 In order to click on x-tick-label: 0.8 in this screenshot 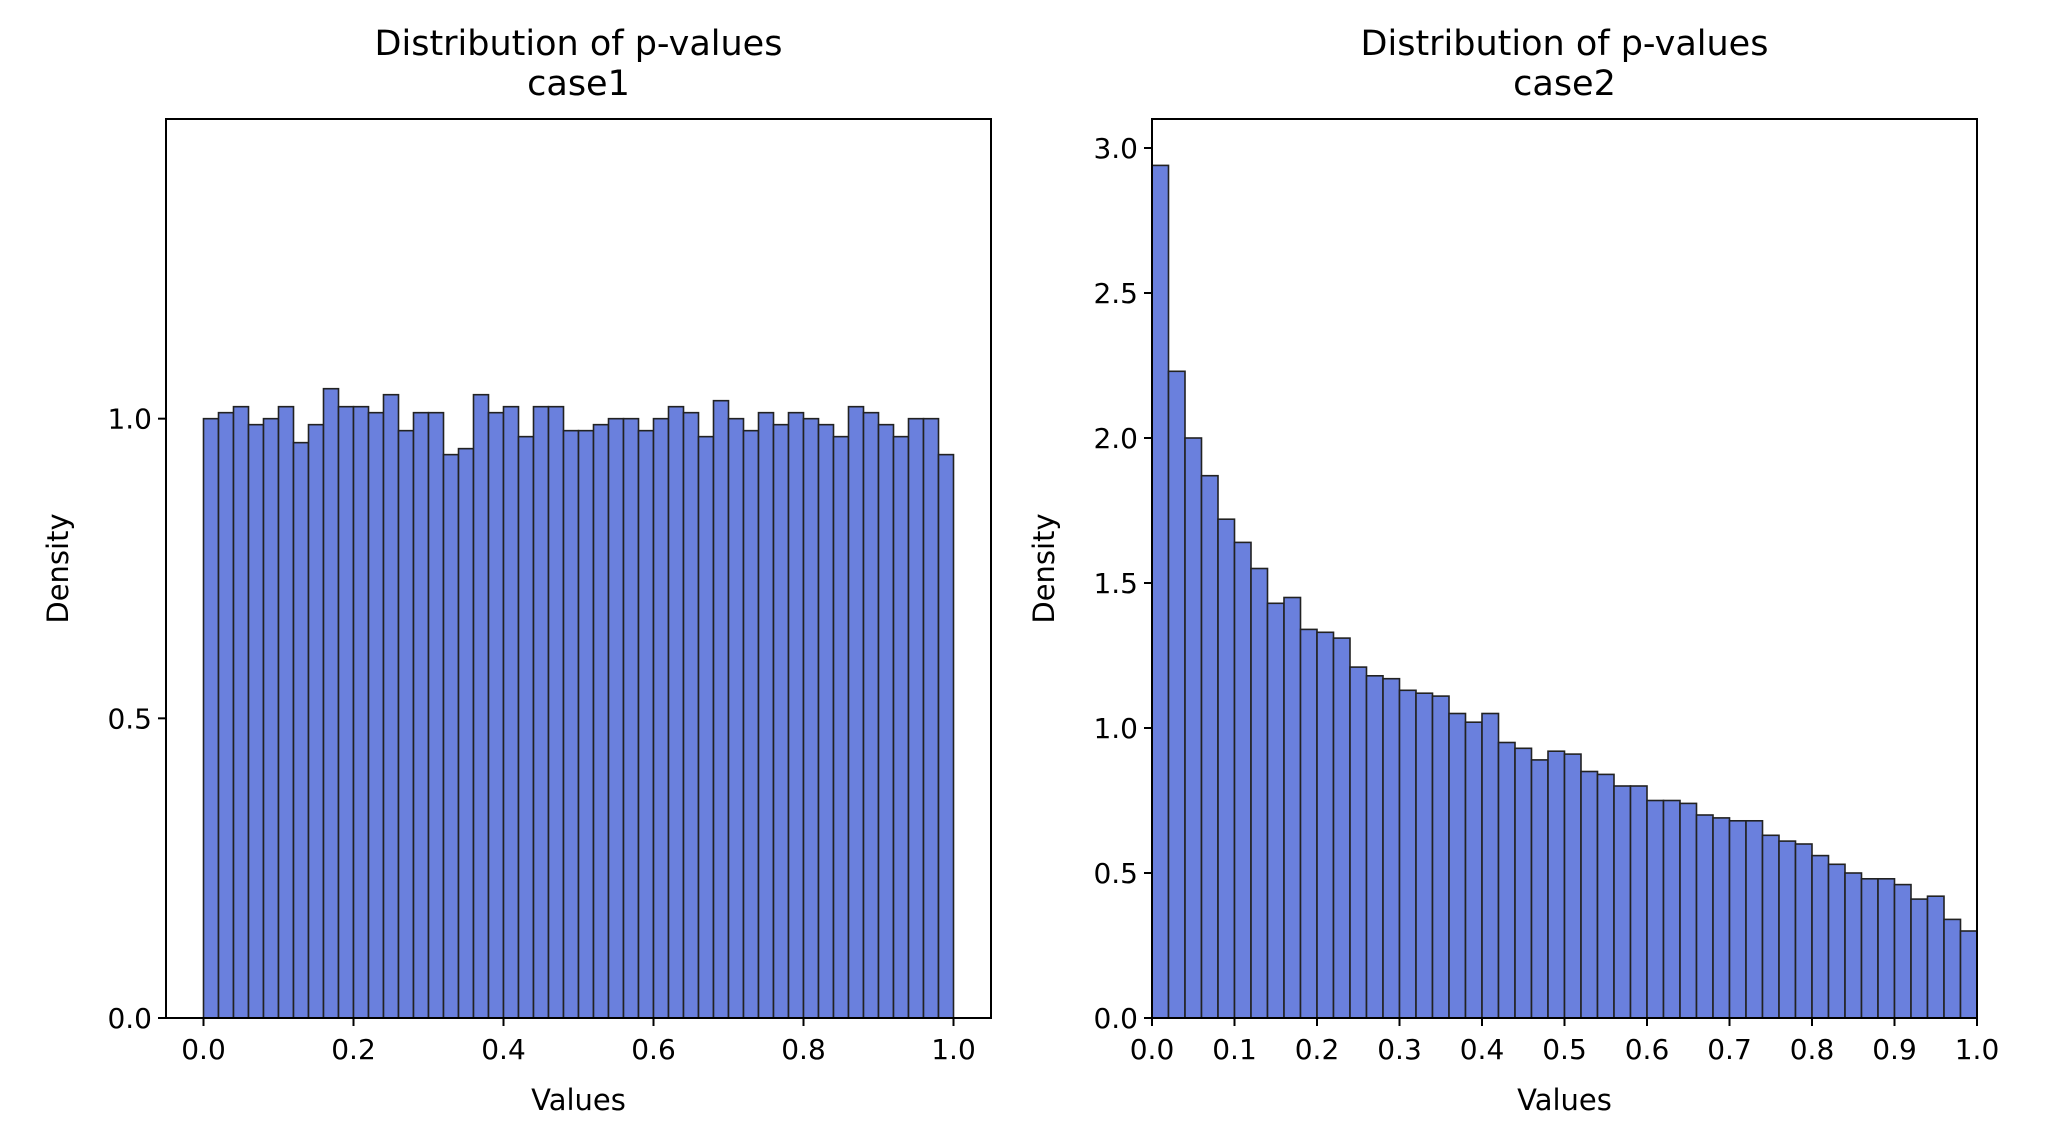, I will do `click(803, 1049)`.